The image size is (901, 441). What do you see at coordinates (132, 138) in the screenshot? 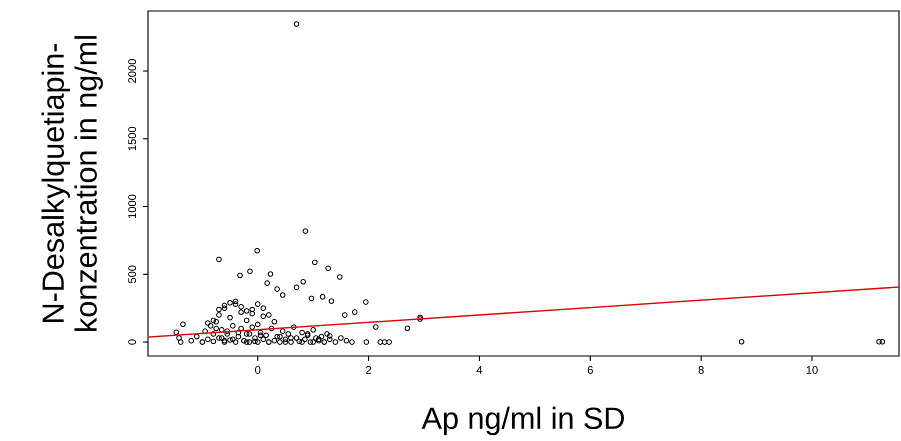
I see `y-tick-label: 1500` at bounding box center [132, 138].